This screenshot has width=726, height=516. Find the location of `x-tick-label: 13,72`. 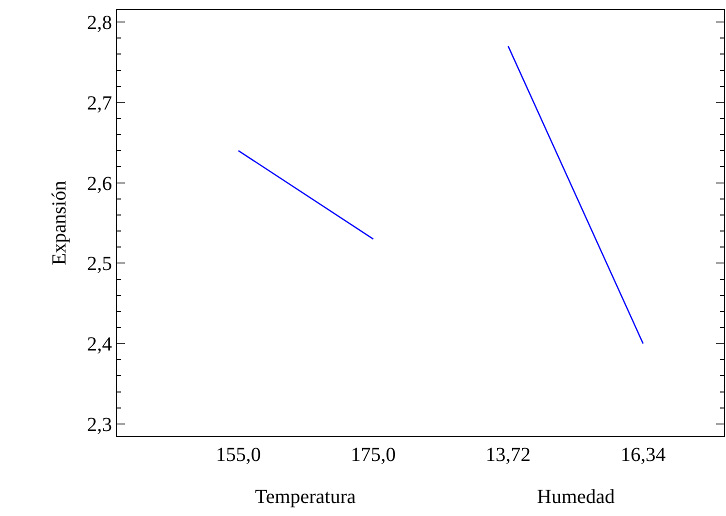

x-tick-label: 13,72 is located at coordinates (508, 455).